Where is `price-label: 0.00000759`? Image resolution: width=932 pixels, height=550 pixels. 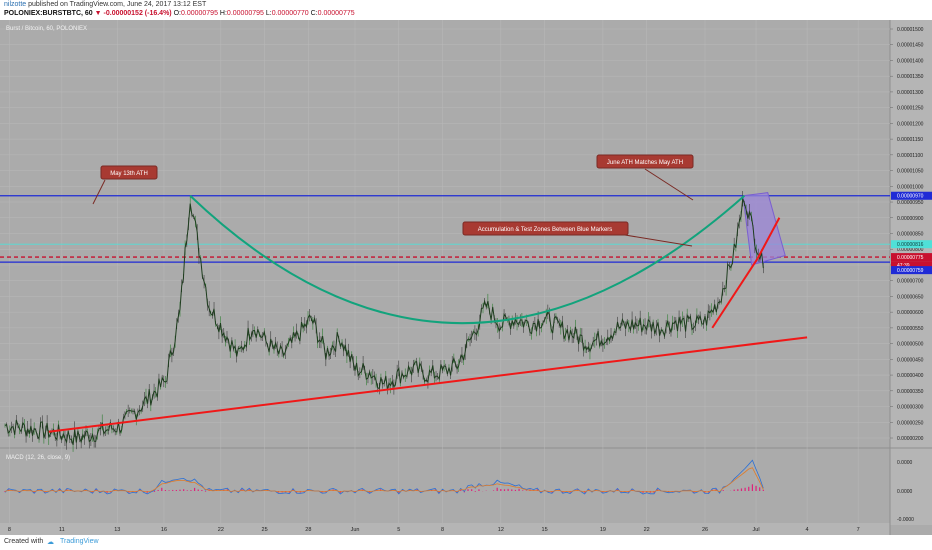 price-label: 0.00000759 is located at coordinates (910, 271).